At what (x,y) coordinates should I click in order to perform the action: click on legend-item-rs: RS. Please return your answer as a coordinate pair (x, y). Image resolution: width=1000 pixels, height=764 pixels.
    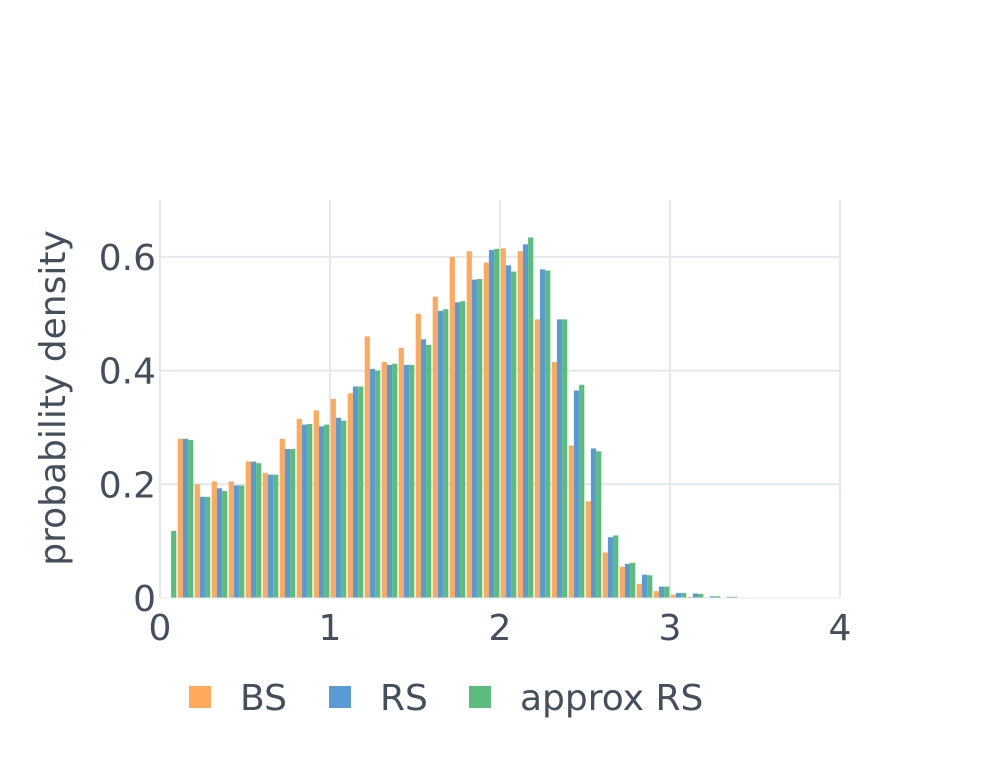
    Looking at the image, I should click on (378, 698).